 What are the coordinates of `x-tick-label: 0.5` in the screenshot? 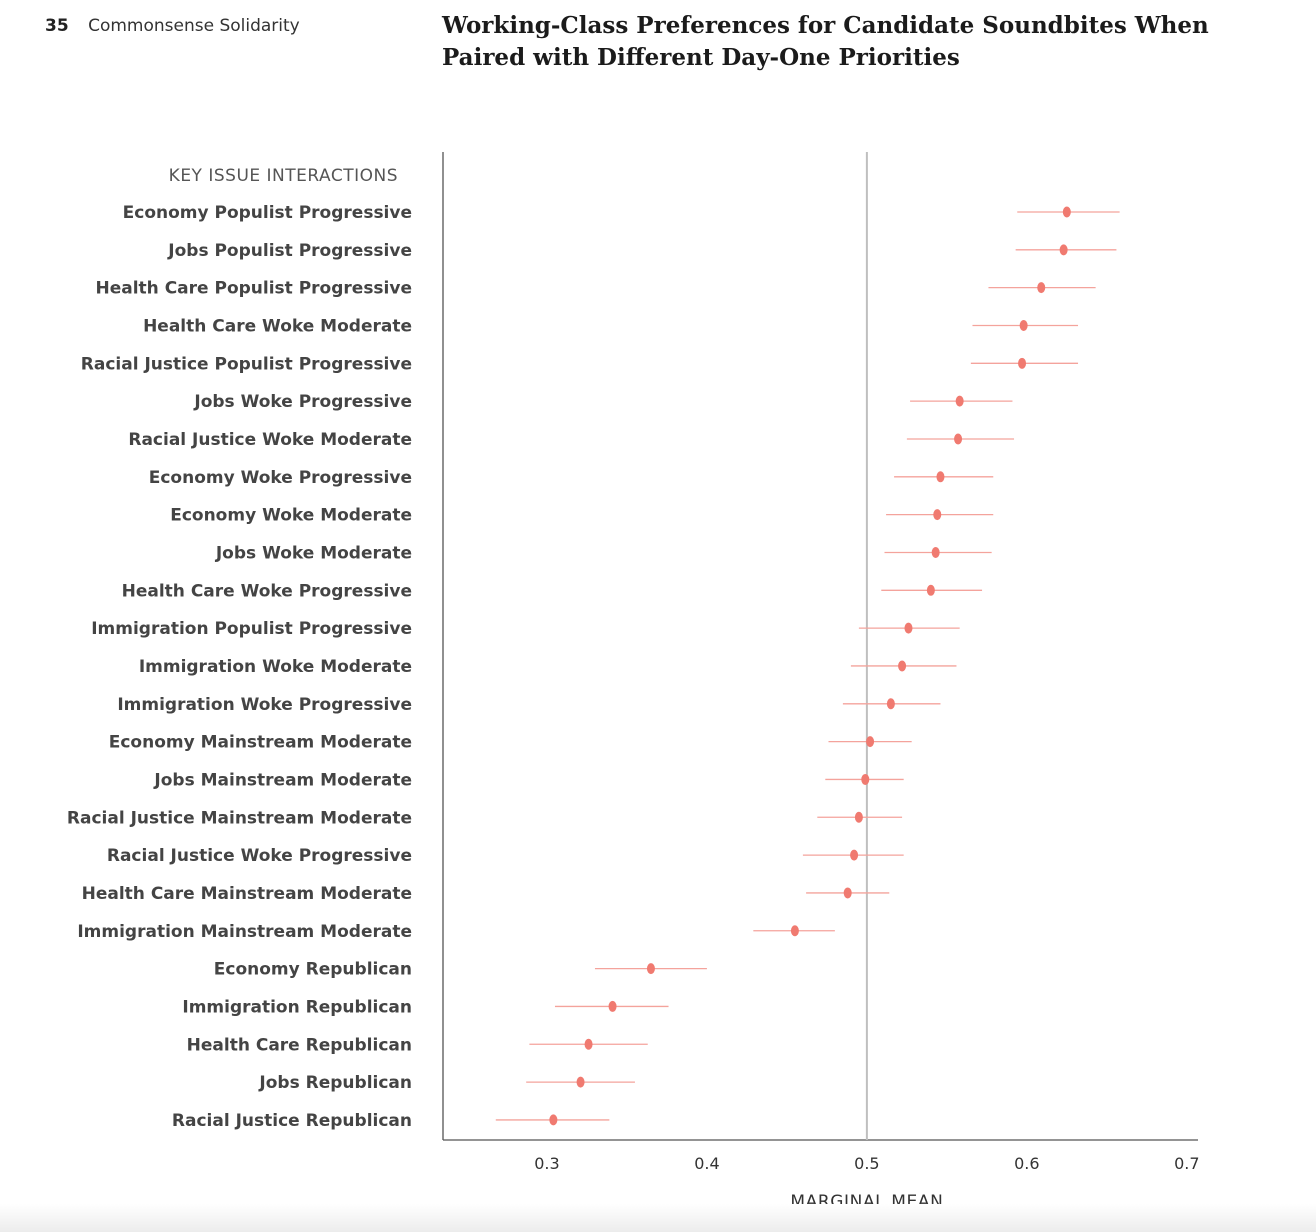 It's located at (866, 1163).